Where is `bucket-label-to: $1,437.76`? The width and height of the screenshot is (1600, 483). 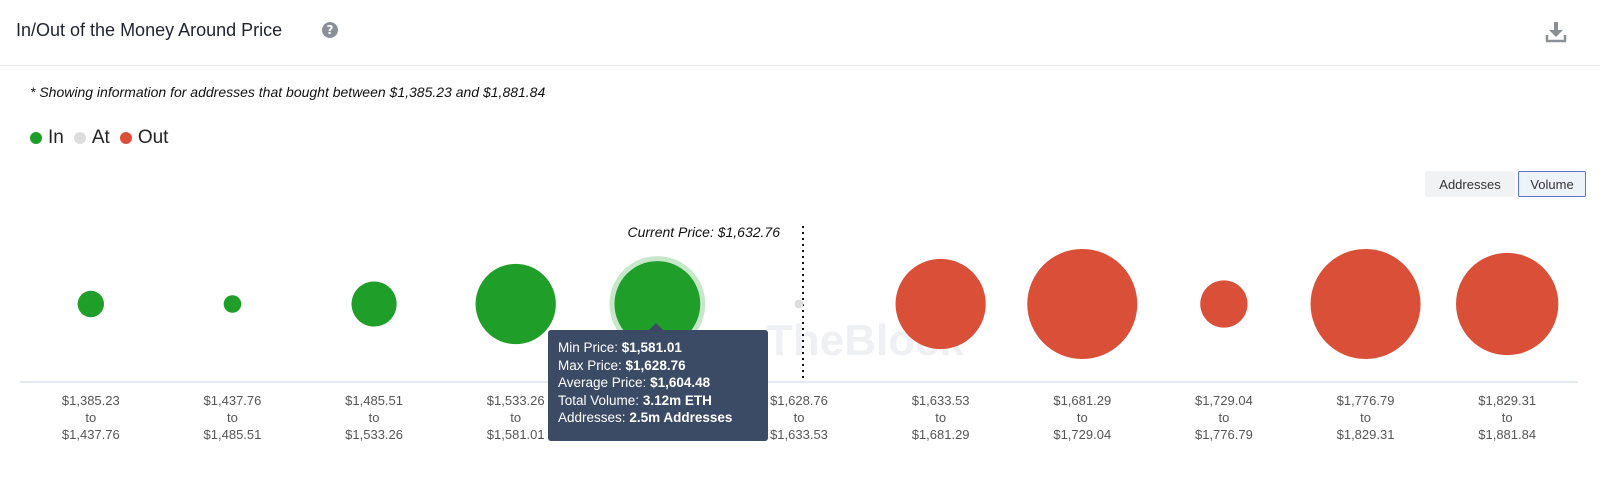
bucket-label-to: $1,437.76 is located at coordinates (91, 434).